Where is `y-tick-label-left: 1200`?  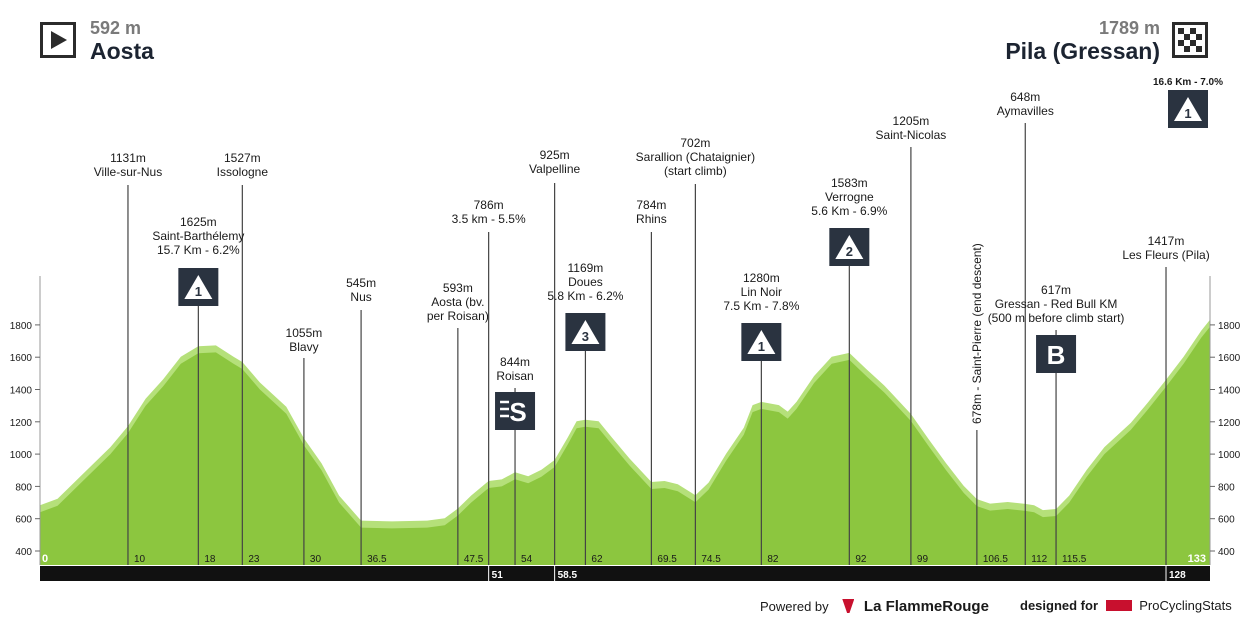
y-tick-label-left: 1200 is located at coordinates (21, 423).